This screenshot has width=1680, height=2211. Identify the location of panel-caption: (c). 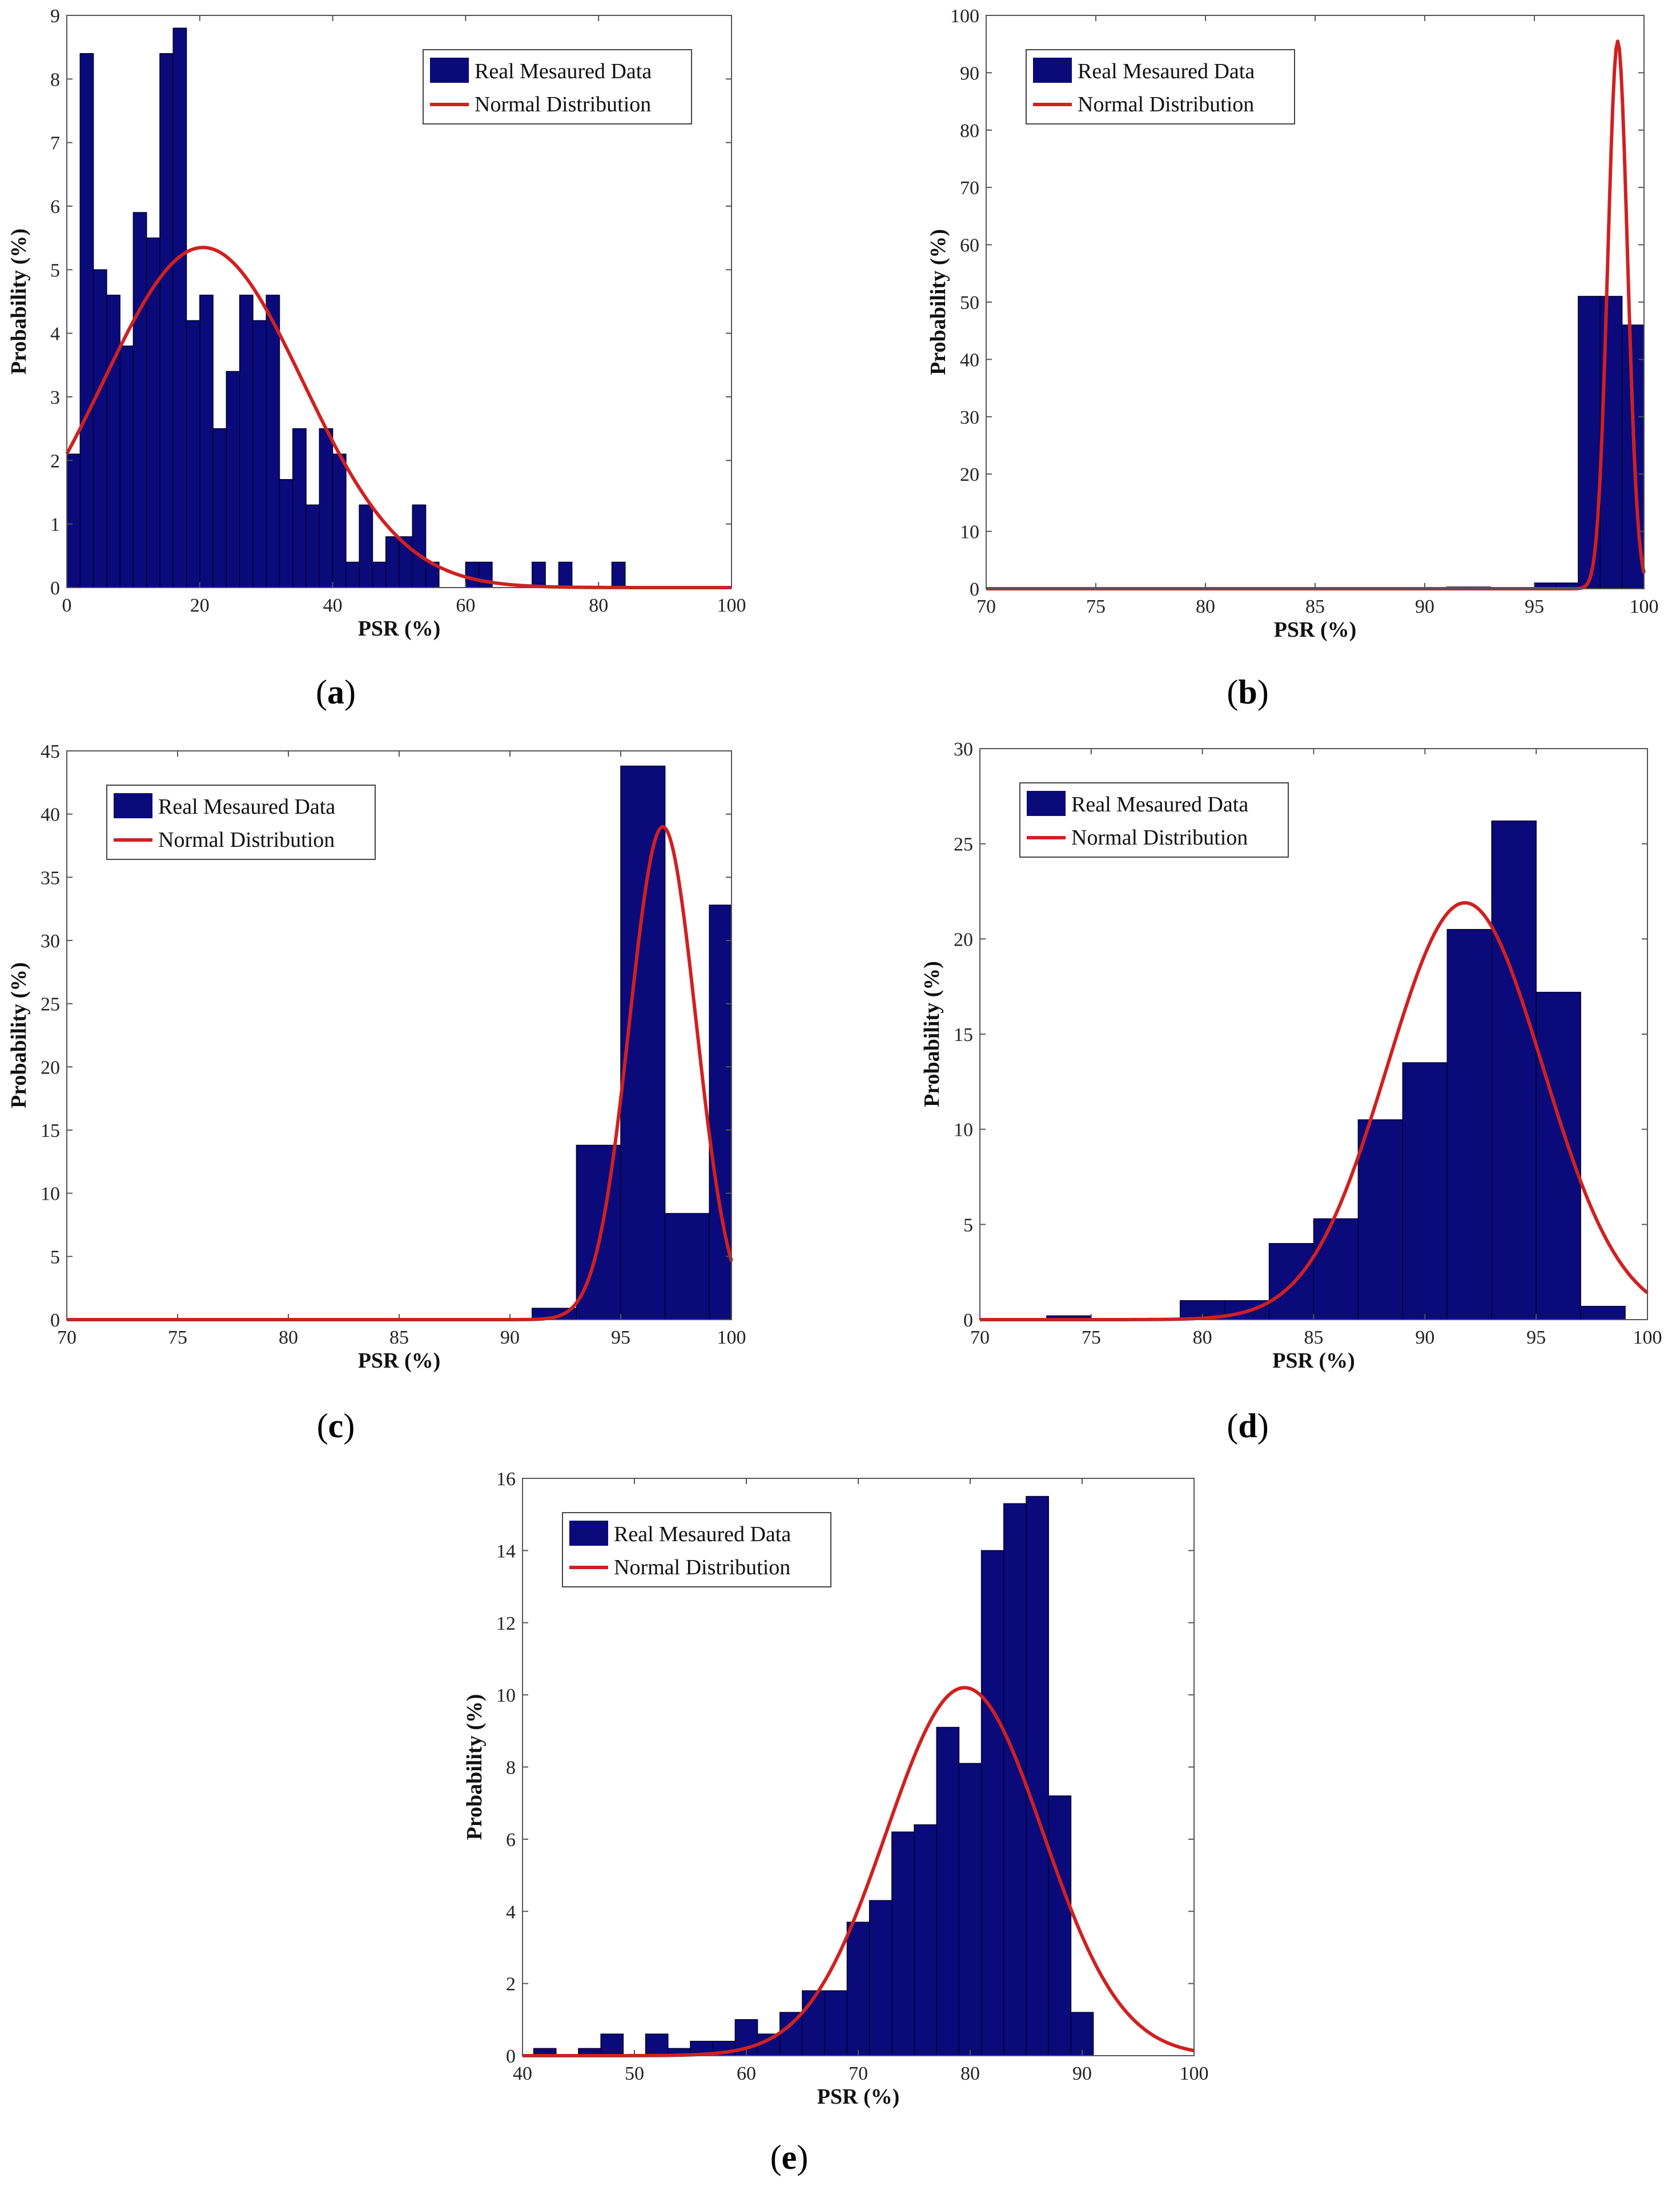
(336, 1426).